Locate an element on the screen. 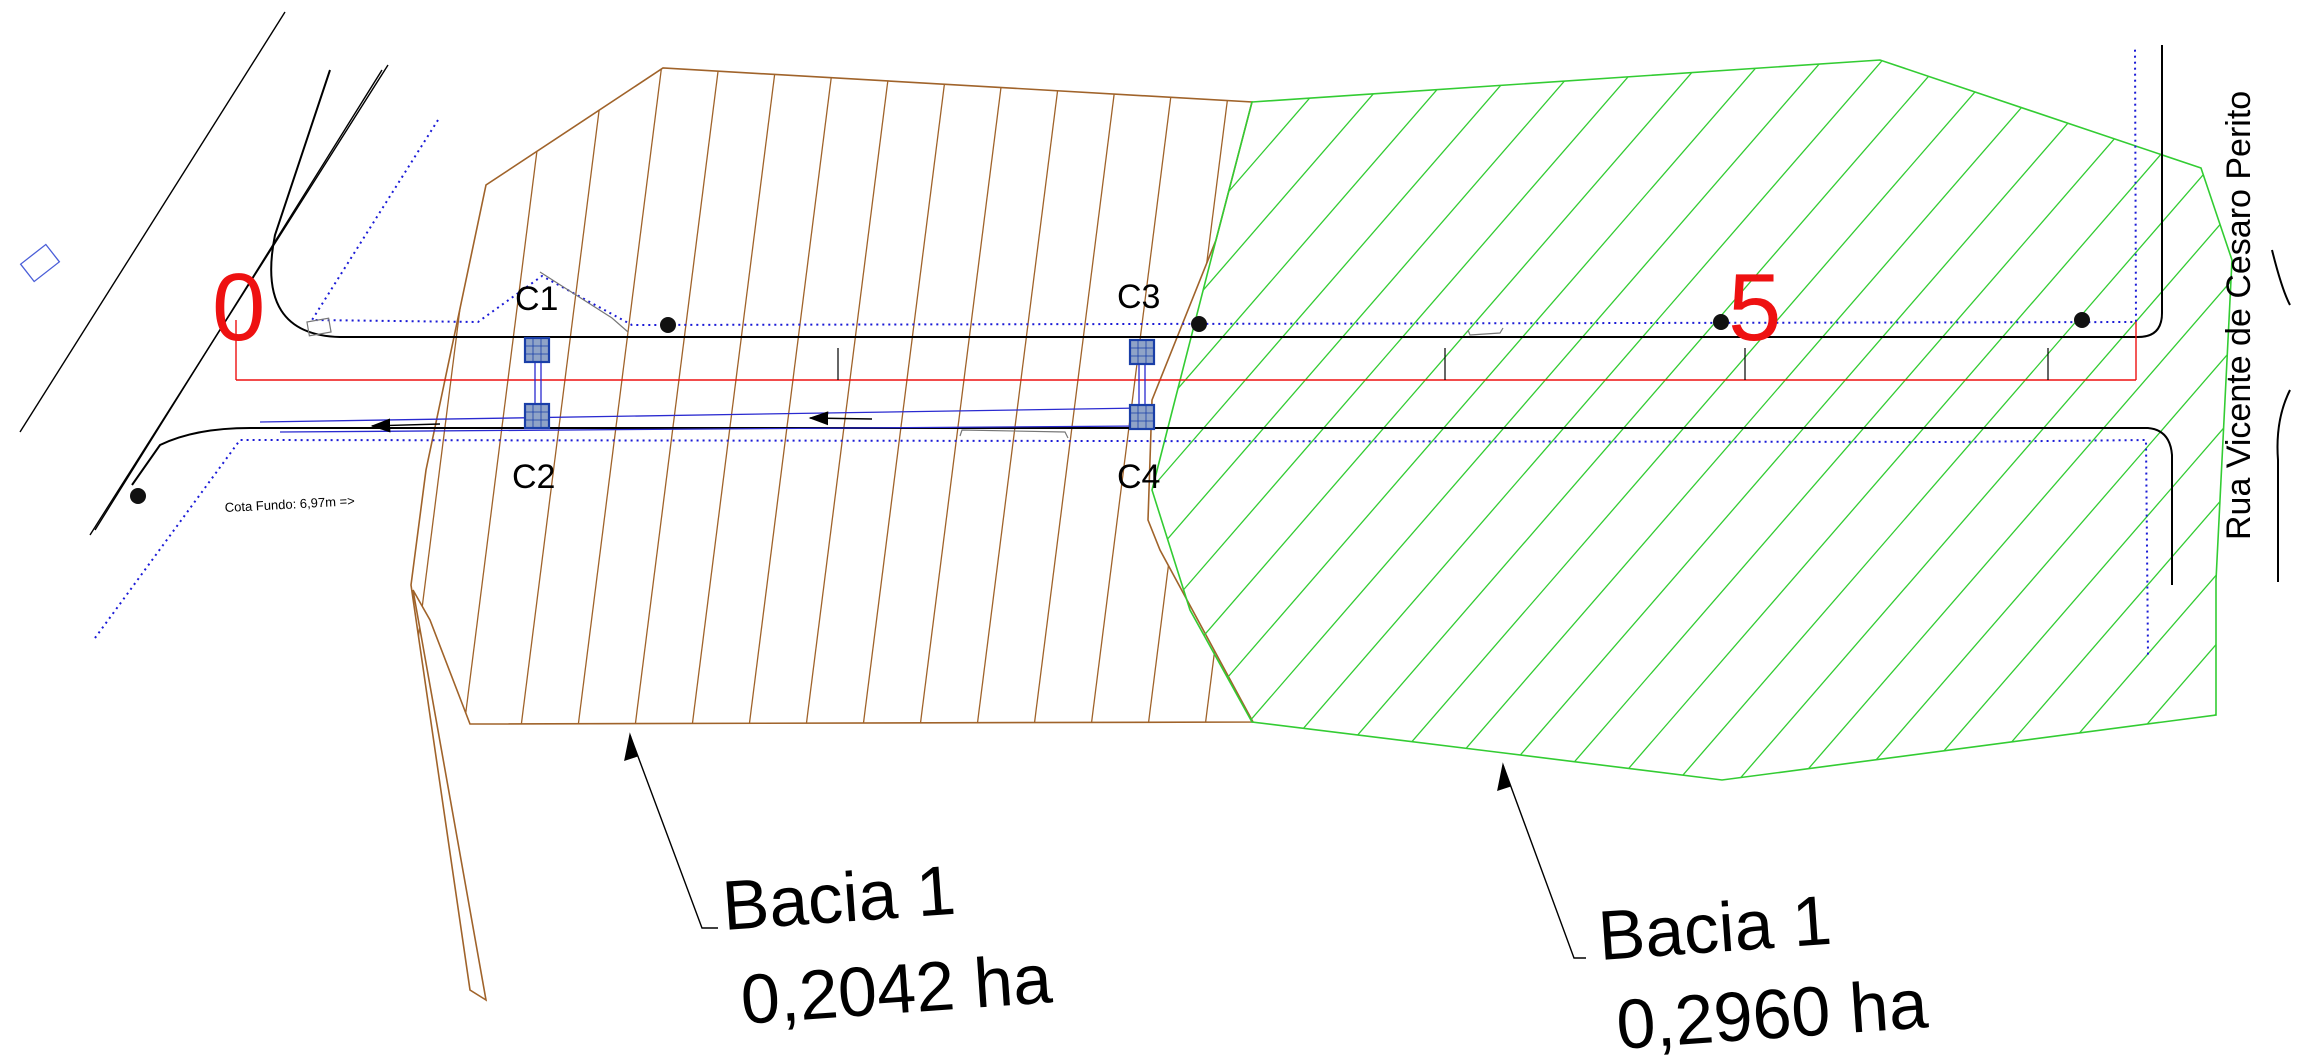 This screenshot has height=1061, width=2303. duct-detail is located at coordinates (905, 355).